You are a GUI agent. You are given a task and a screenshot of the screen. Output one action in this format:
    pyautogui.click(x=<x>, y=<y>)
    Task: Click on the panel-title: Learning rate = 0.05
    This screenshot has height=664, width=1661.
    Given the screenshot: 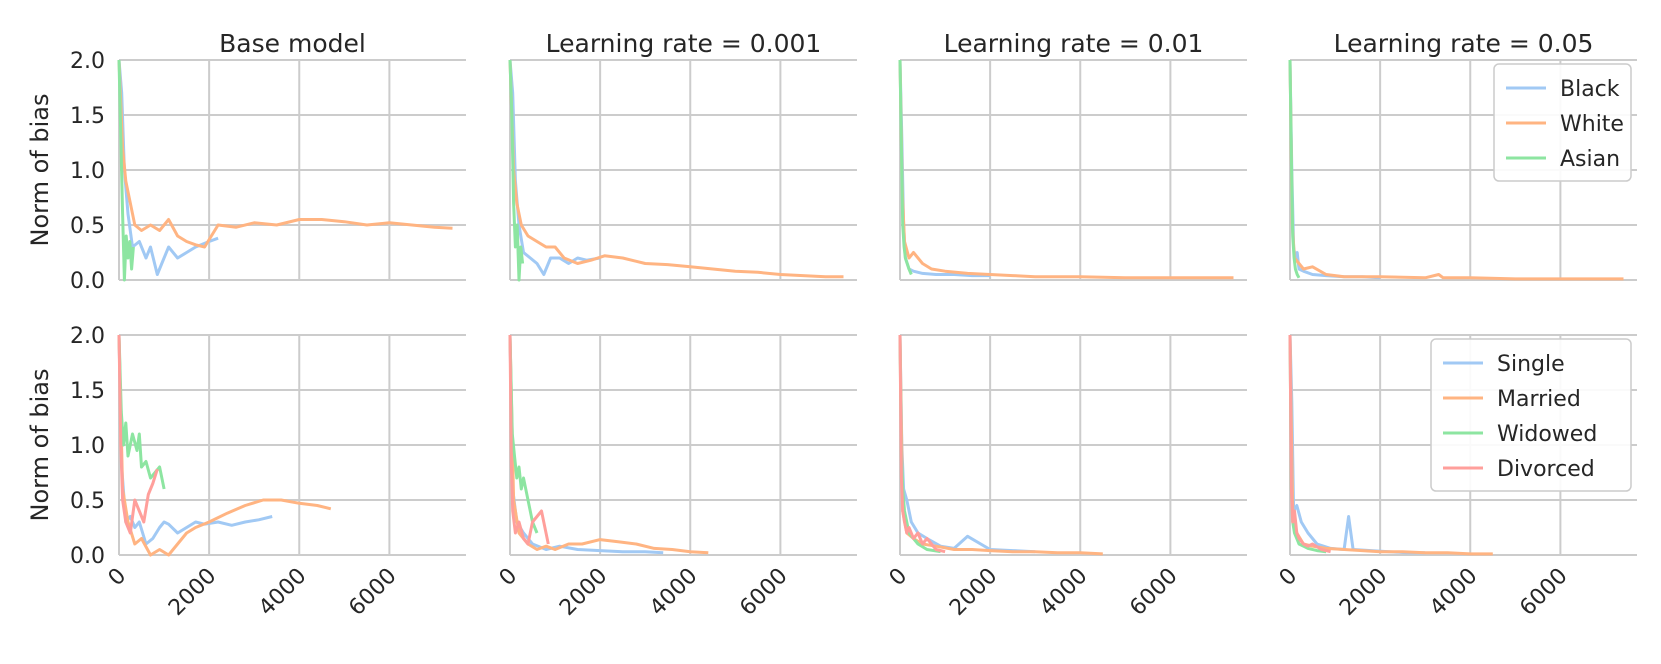 What is the action you would take?
    pyautogui.click(x=1464, y=43)
    